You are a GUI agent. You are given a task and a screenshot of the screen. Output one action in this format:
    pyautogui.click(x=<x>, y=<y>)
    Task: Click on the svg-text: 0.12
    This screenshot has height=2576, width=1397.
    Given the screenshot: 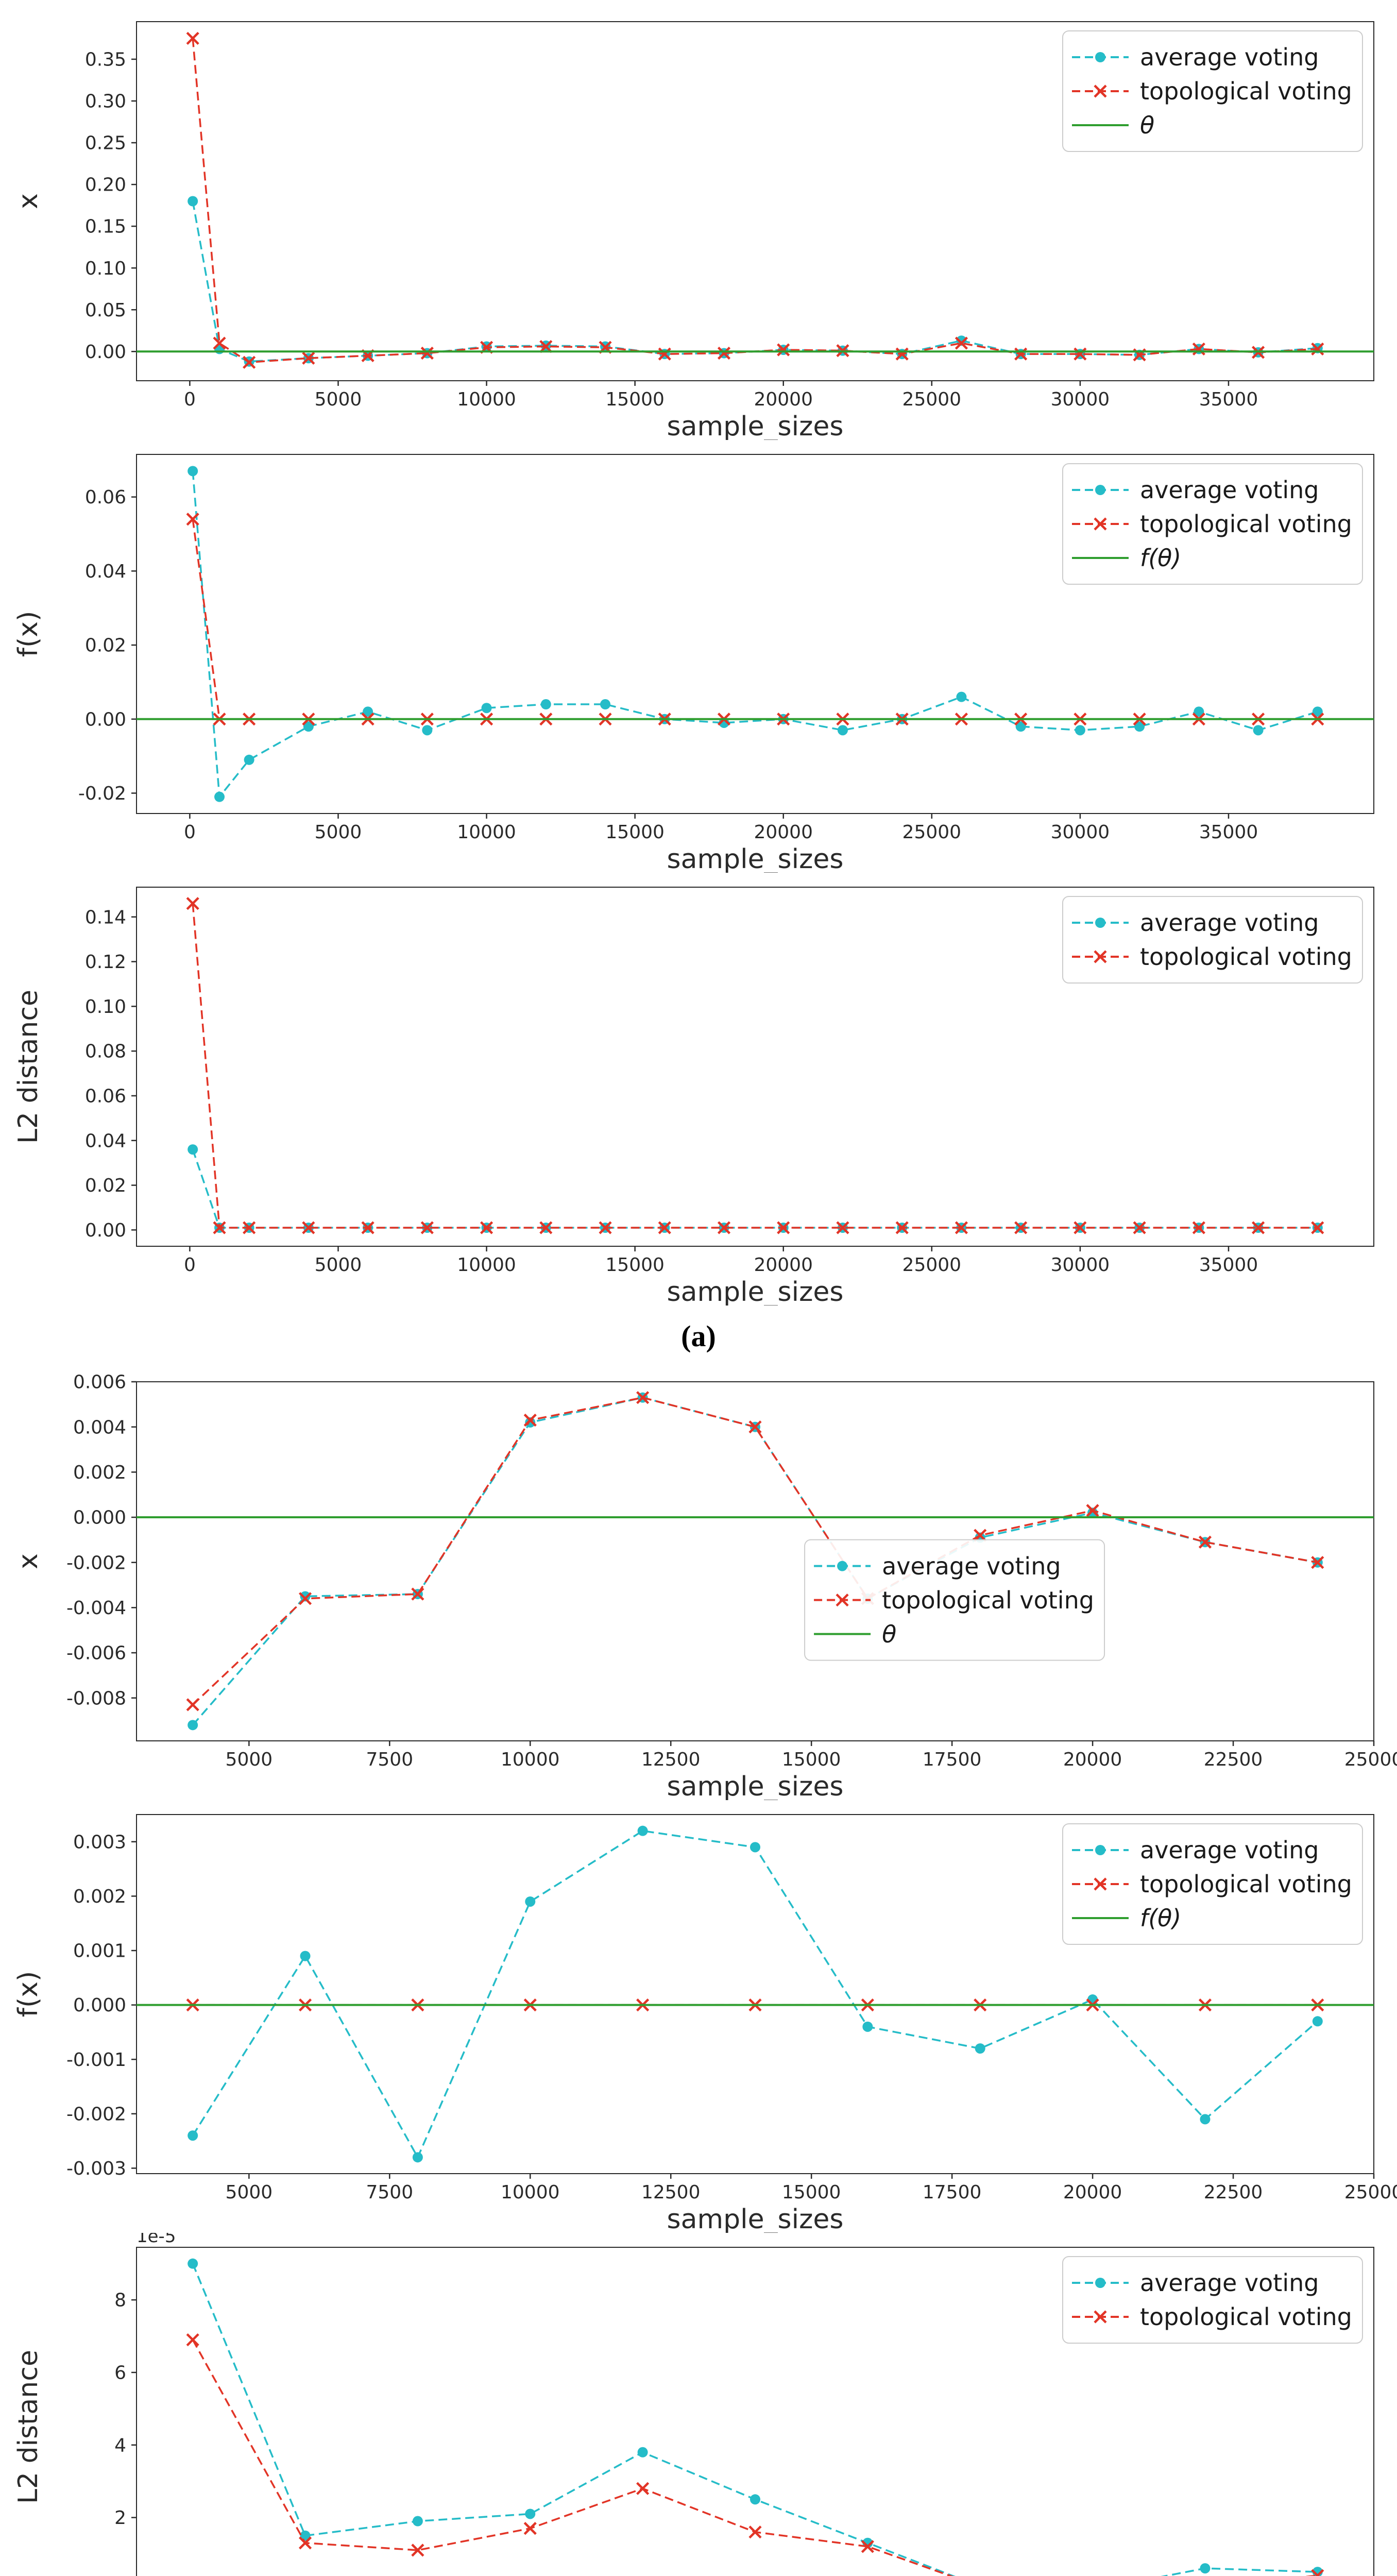 What is the action you would take?
    pyautogui.click(x=106, y=962)
    